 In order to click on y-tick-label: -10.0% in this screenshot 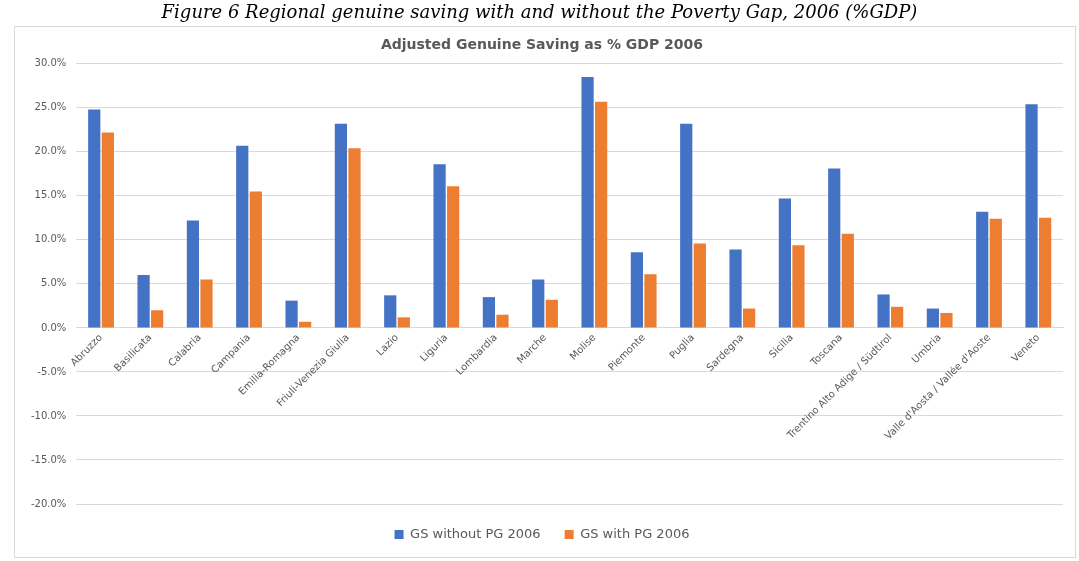, I will do `click(48, 415)`.